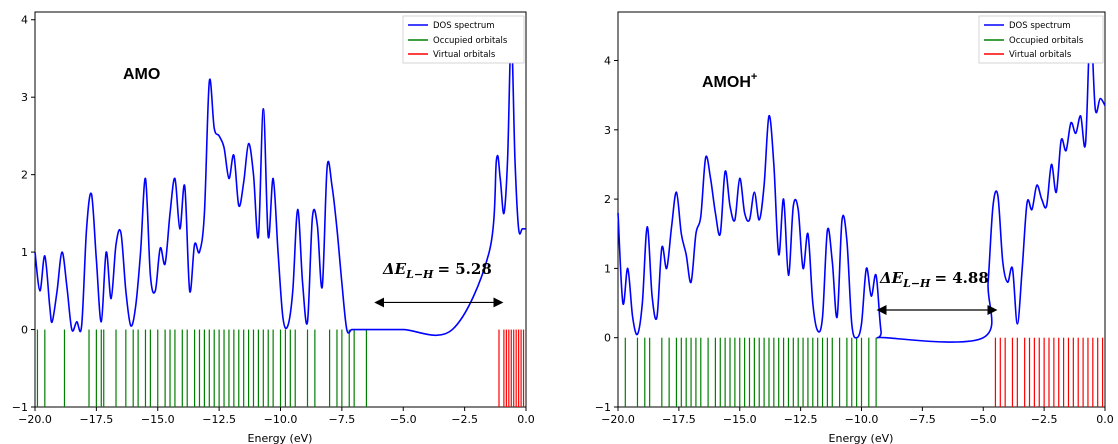 Image resolution: width=1118 pixels, height=444 pixels. What do you see at coordinates (754, 77) in the screenshot?
I see `molecule-charge: +` at bounding box center [754, 77].